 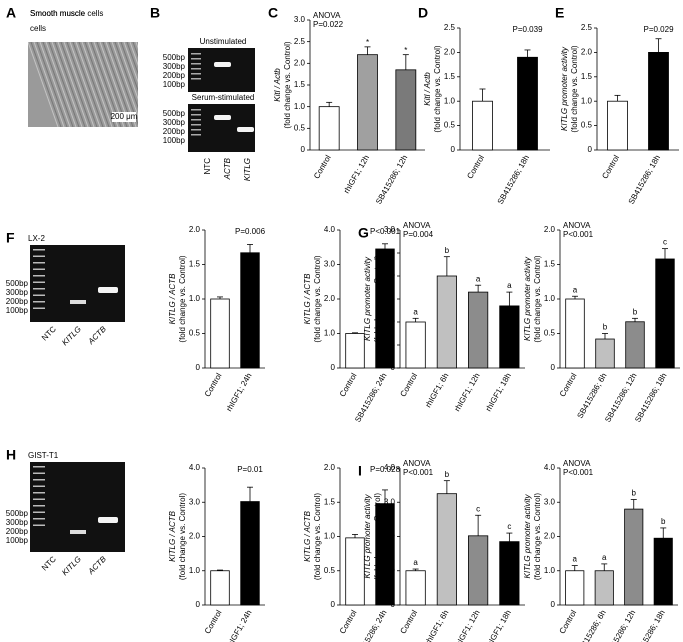 I want to click on x-tick-label: SB415286; 18h, so click(x=513, y=180).